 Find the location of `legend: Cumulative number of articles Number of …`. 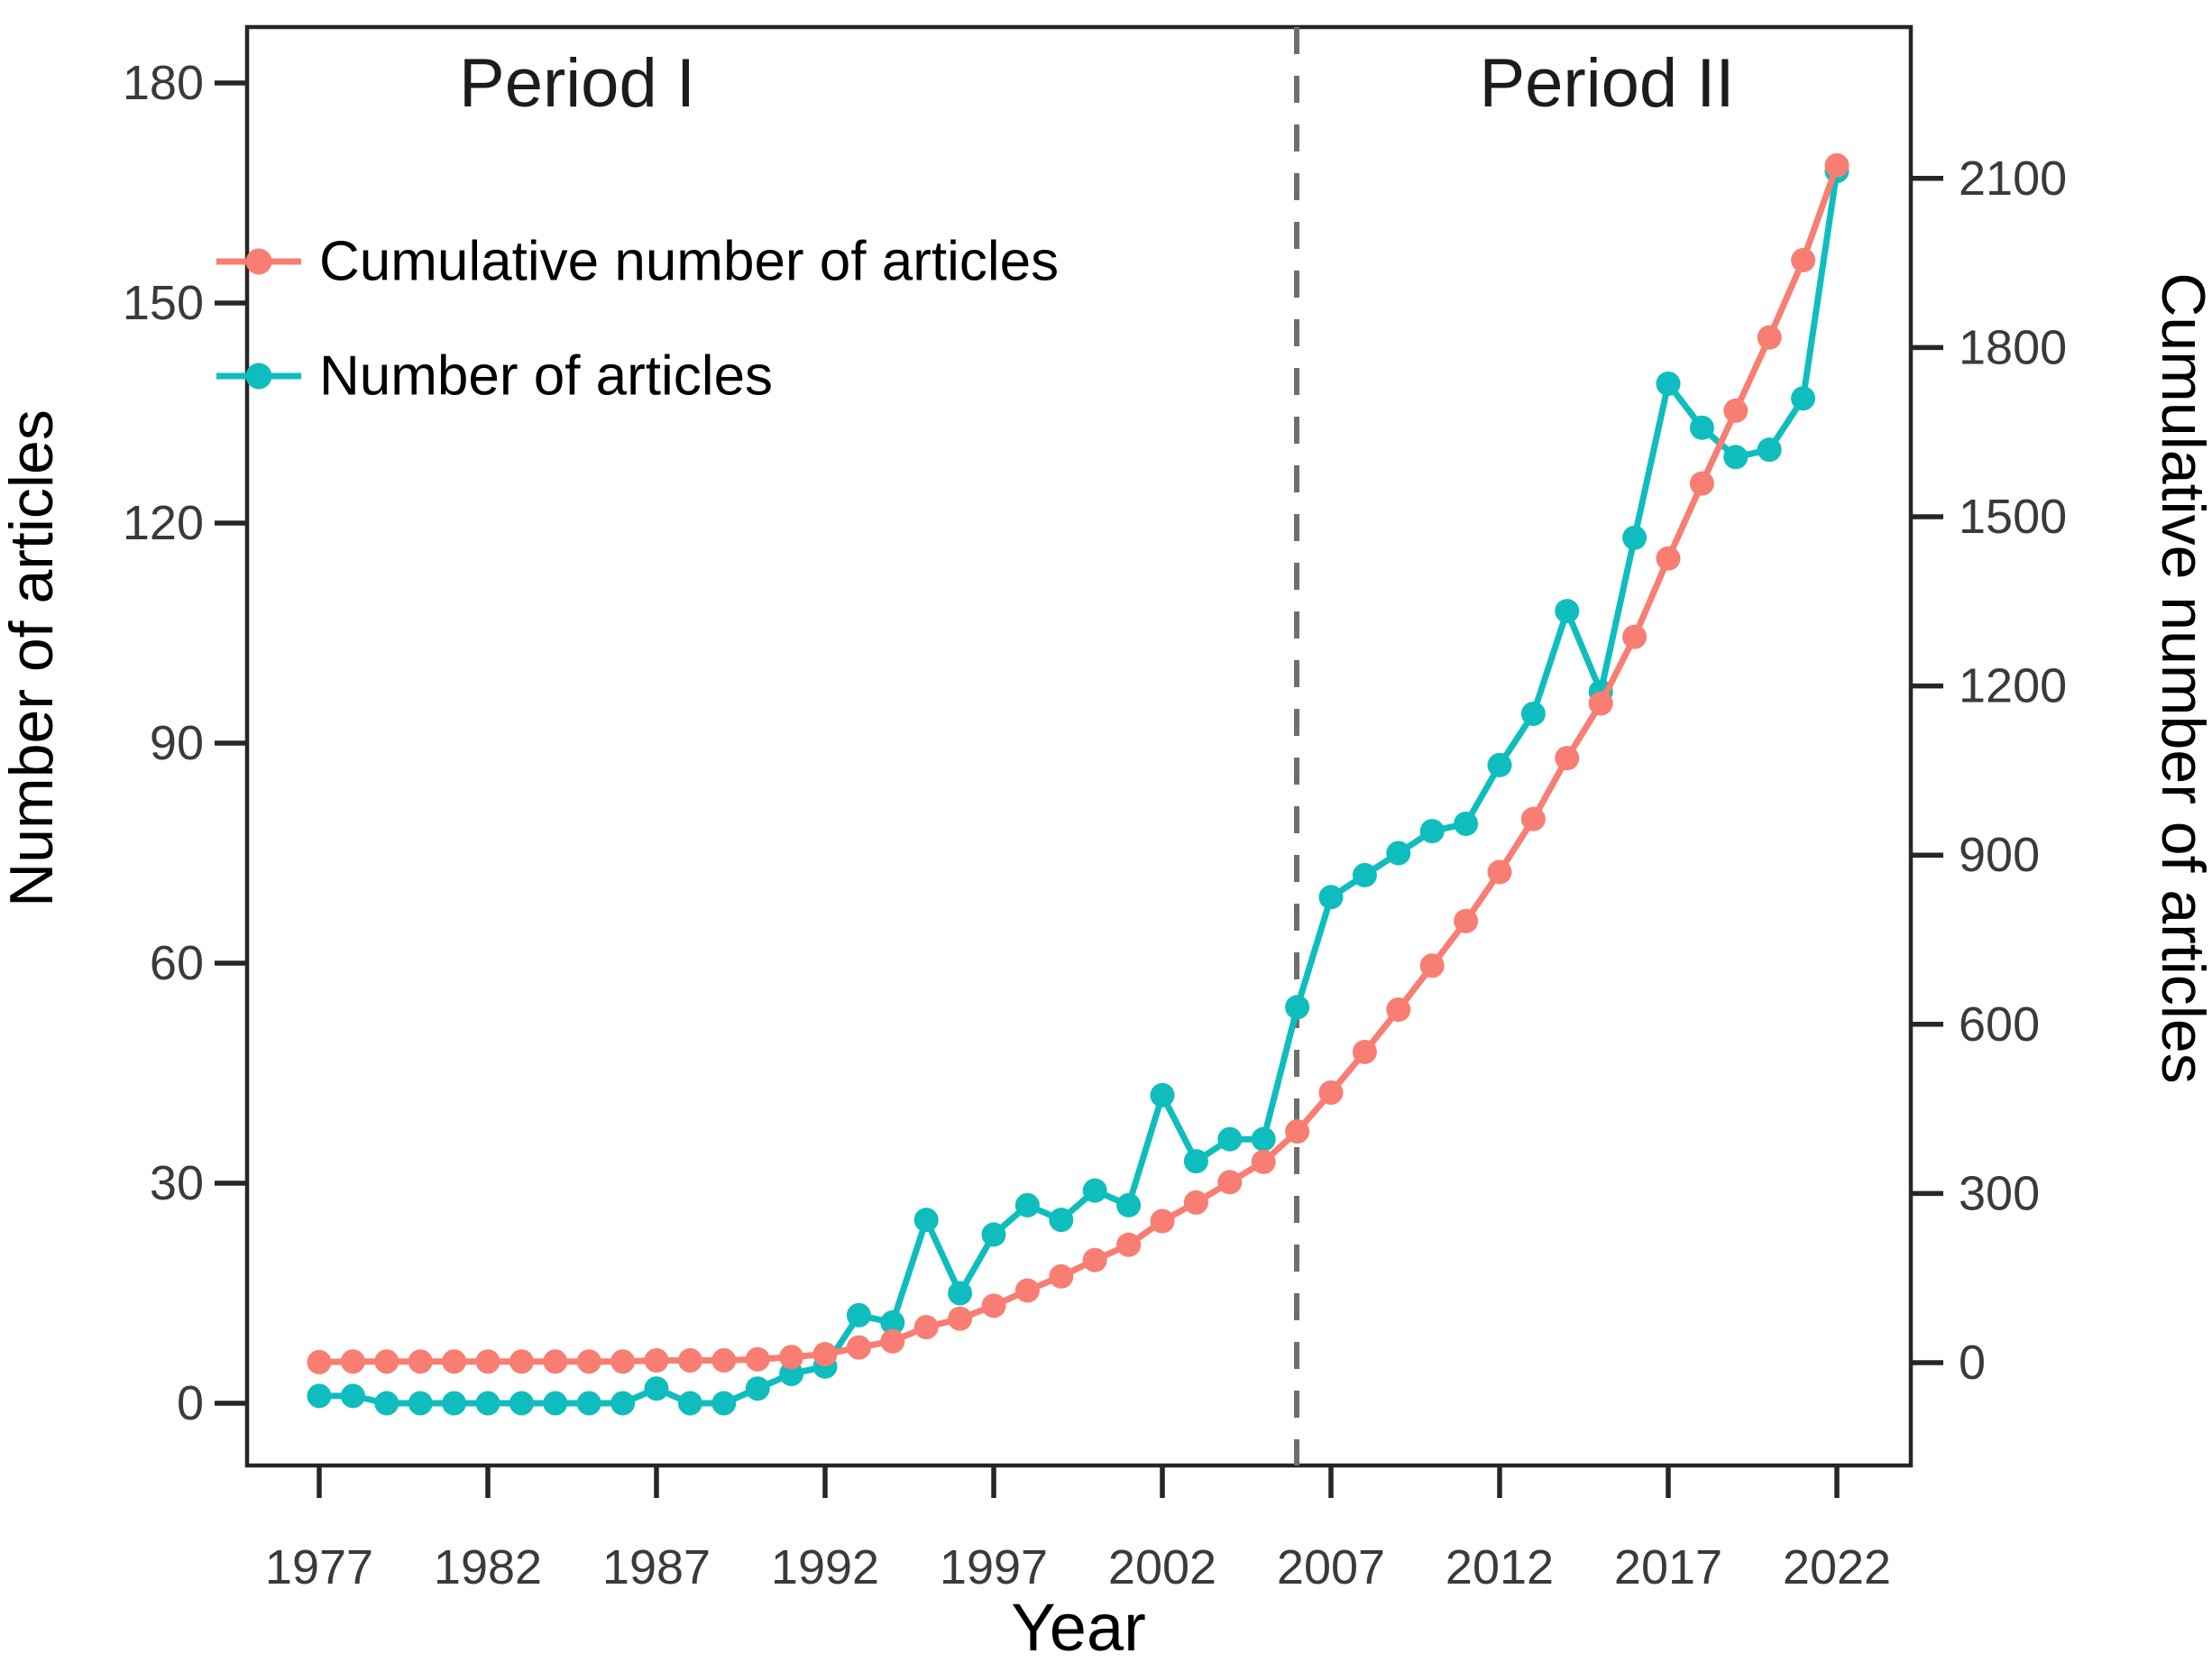

legend: Cumulative number of articles Number of … is located at coordinates (638, 319).